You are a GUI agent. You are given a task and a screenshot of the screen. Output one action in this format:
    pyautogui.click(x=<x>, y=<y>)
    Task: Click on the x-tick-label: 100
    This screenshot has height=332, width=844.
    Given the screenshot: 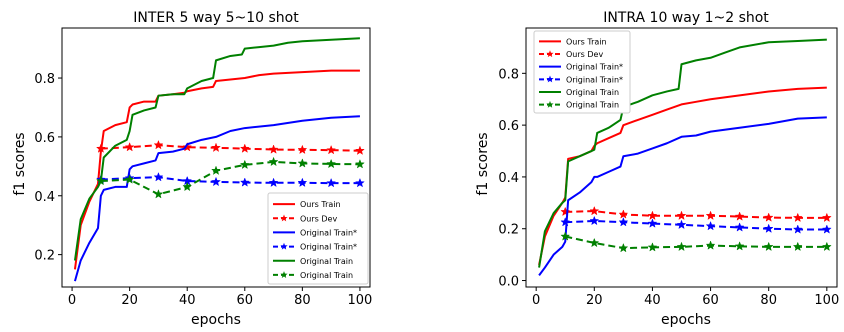 What is the action you would take?
    pyautogui.click(x=360, y=300)
    